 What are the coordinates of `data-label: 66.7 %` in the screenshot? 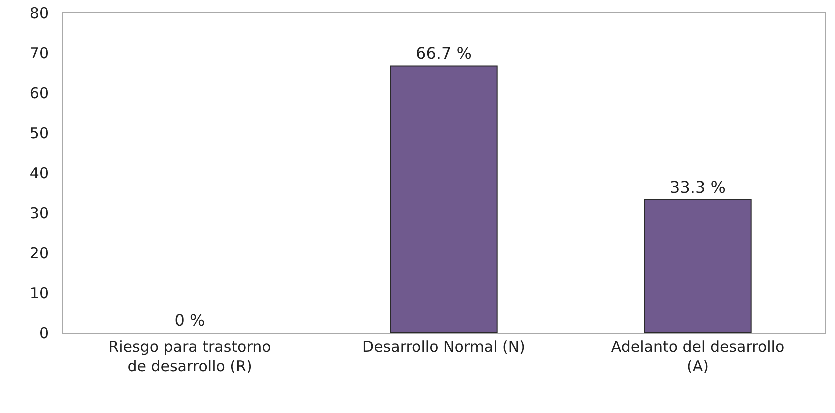 It's located at (444, 54).